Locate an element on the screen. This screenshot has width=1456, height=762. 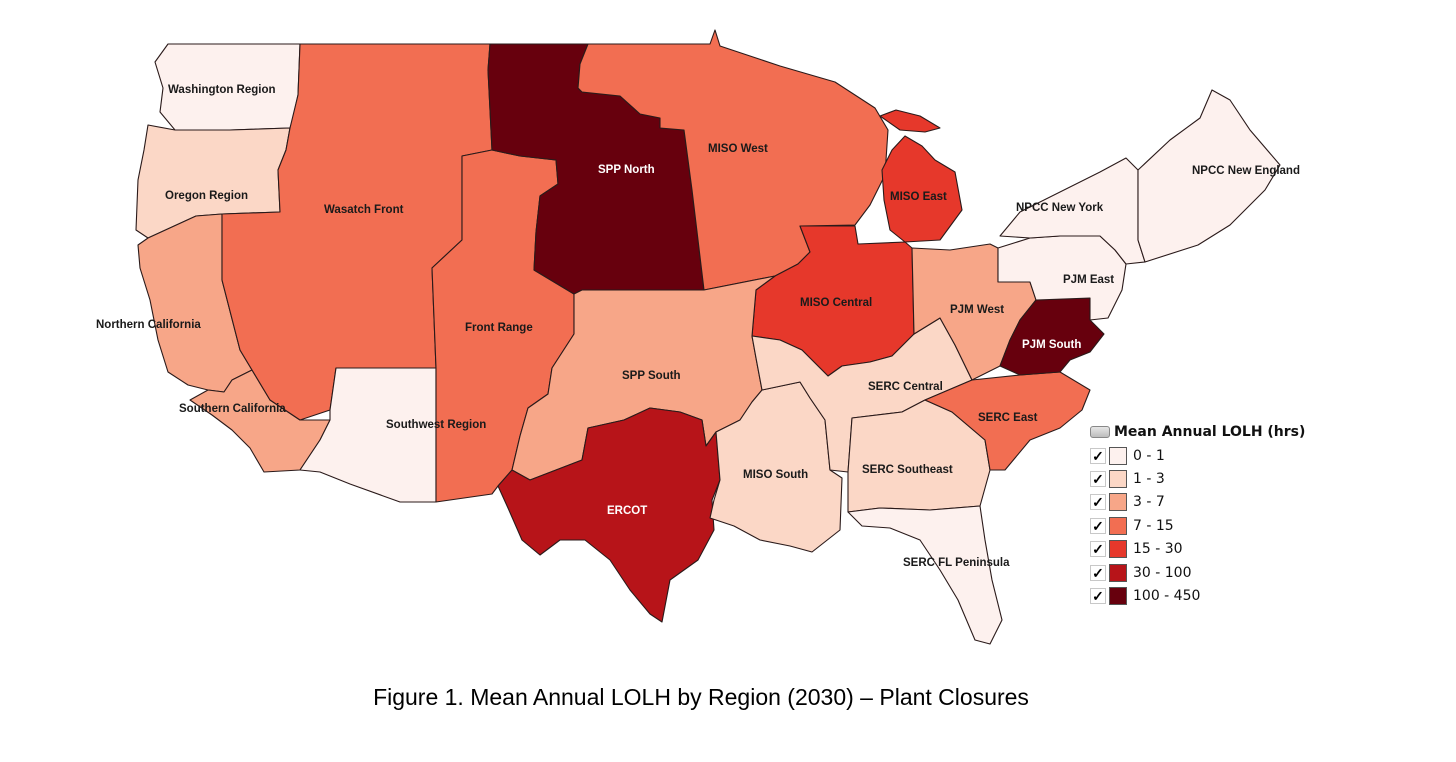
legend-label: 3 - 7 is located at coordinates (1149, 502).